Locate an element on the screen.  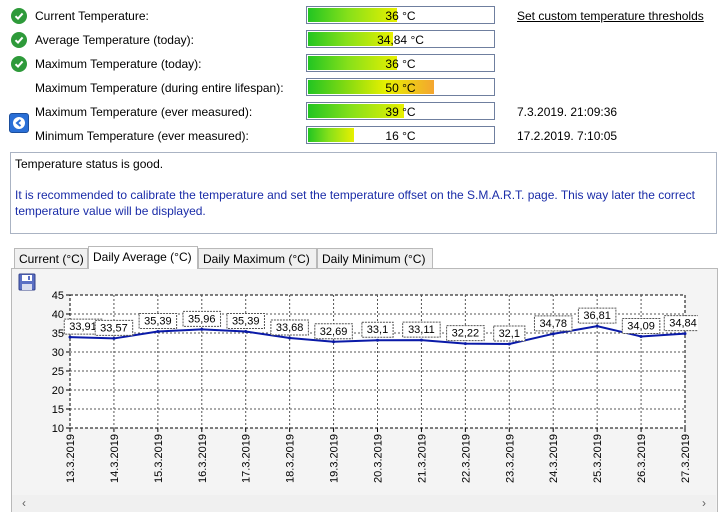
x-tick-label: 23.3.2019 is located at coordinates (510, 458).